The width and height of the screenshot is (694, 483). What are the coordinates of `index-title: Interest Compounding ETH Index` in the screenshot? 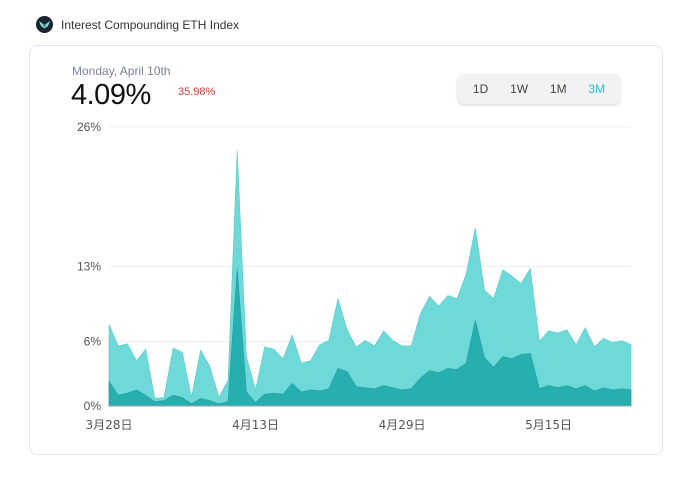 It's located at (150, 24).